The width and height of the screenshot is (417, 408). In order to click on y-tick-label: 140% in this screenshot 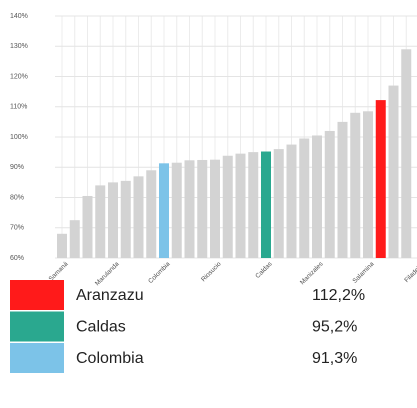, I will do `click(19, 16)`.